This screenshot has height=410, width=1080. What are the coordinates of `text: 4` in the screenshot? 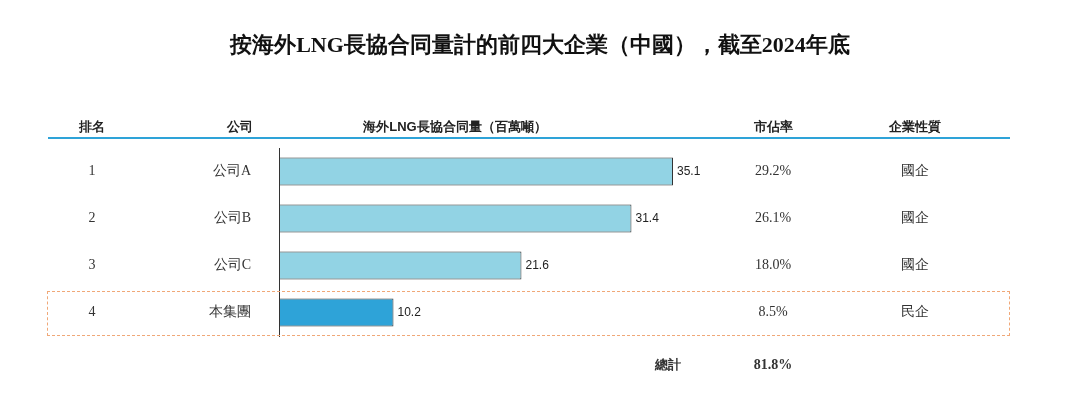 It's located at (92, 312).